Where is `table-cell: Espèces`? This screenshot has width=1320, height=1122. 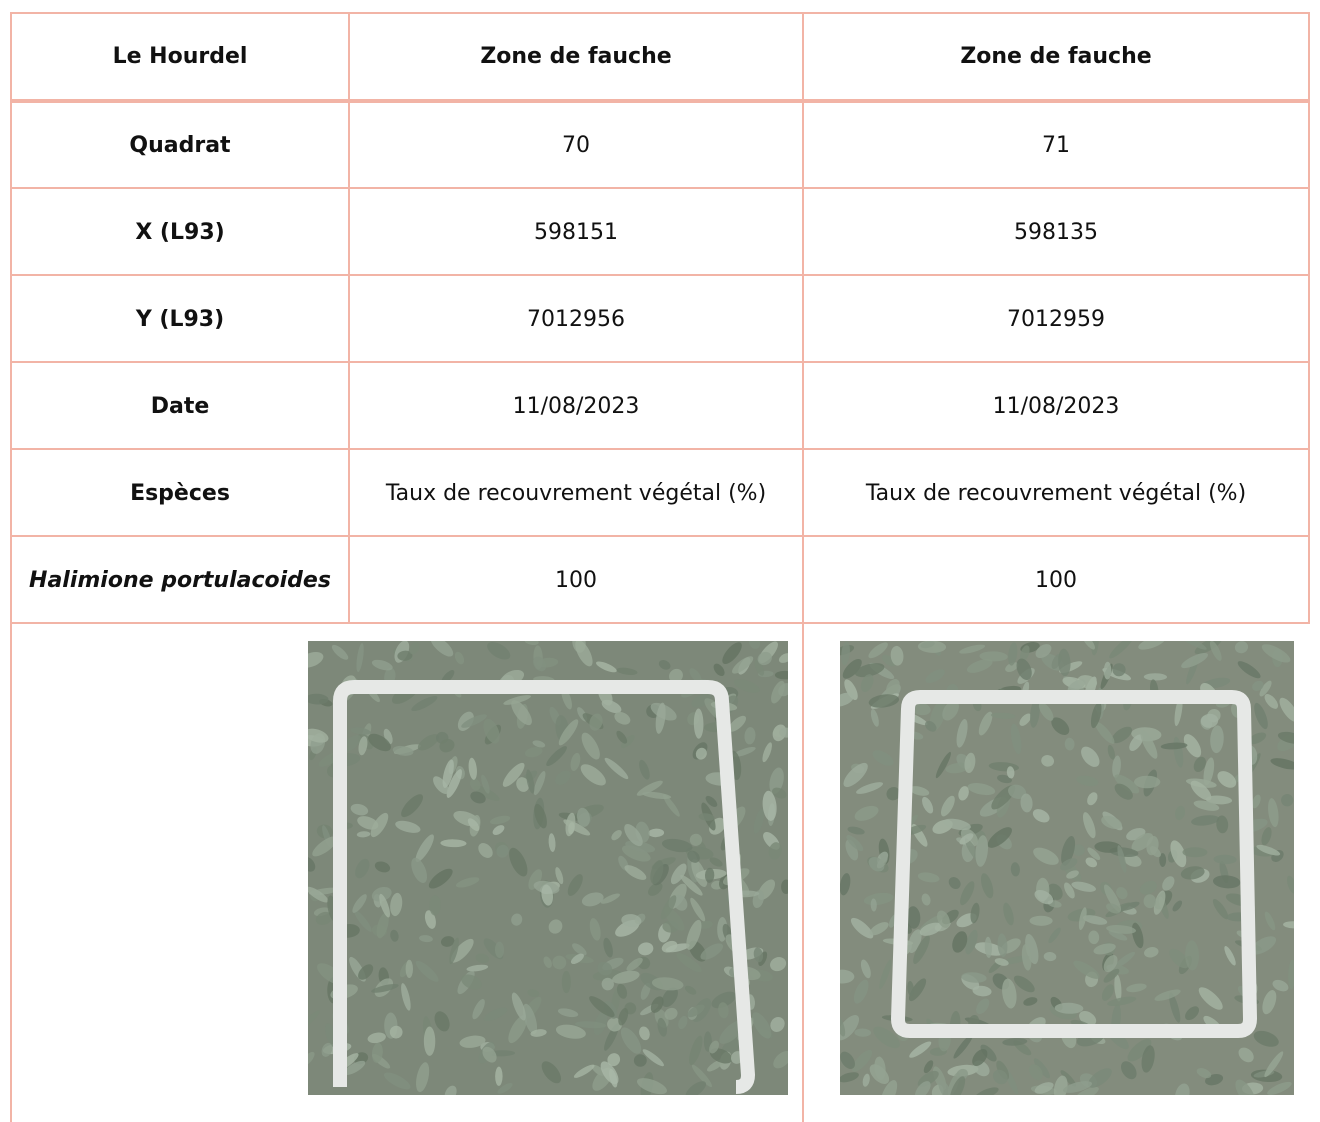
table-cell: Espèces is located at coordinates (180, 493).